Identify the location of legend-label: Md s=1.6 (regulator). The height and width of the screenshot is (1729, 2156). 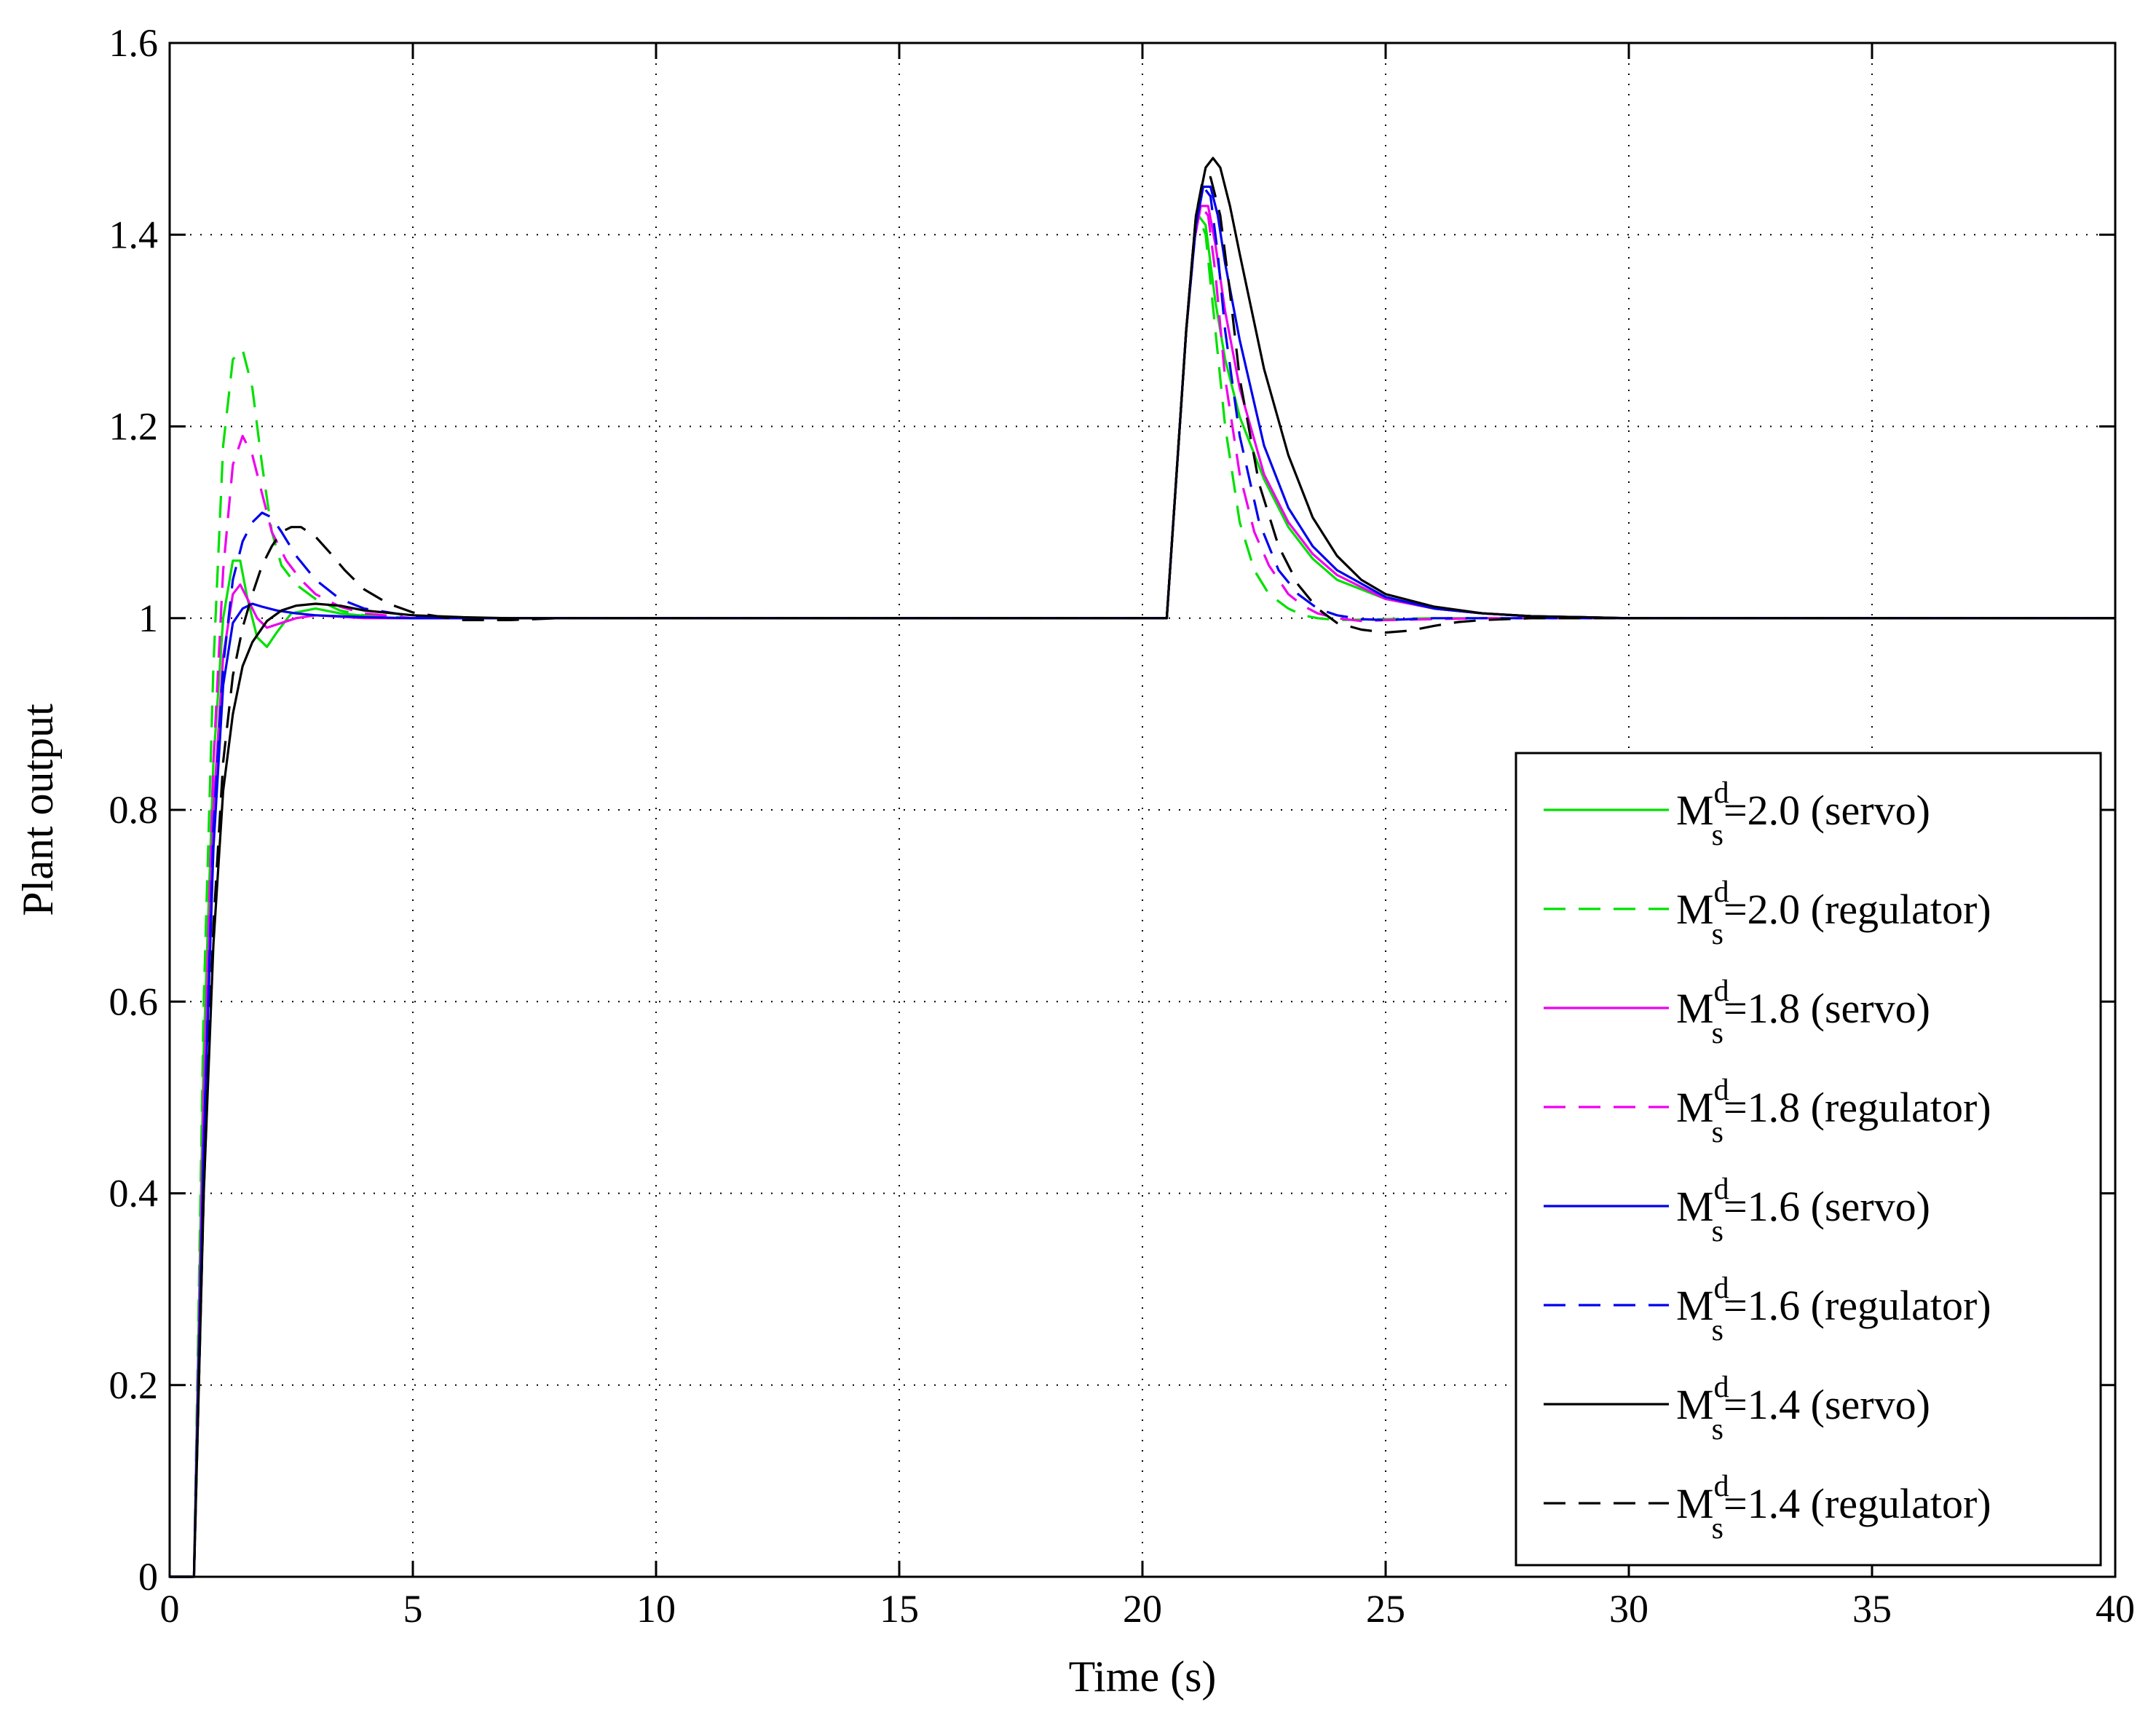
(1833, 1309).